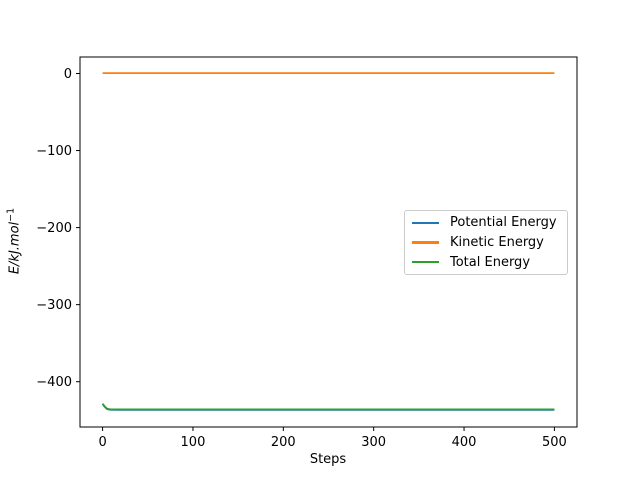  What do you see at coordinates (328, 459) in the screenshot?
I see `x-axis-label: Steps` at bounding box center [328, 459].